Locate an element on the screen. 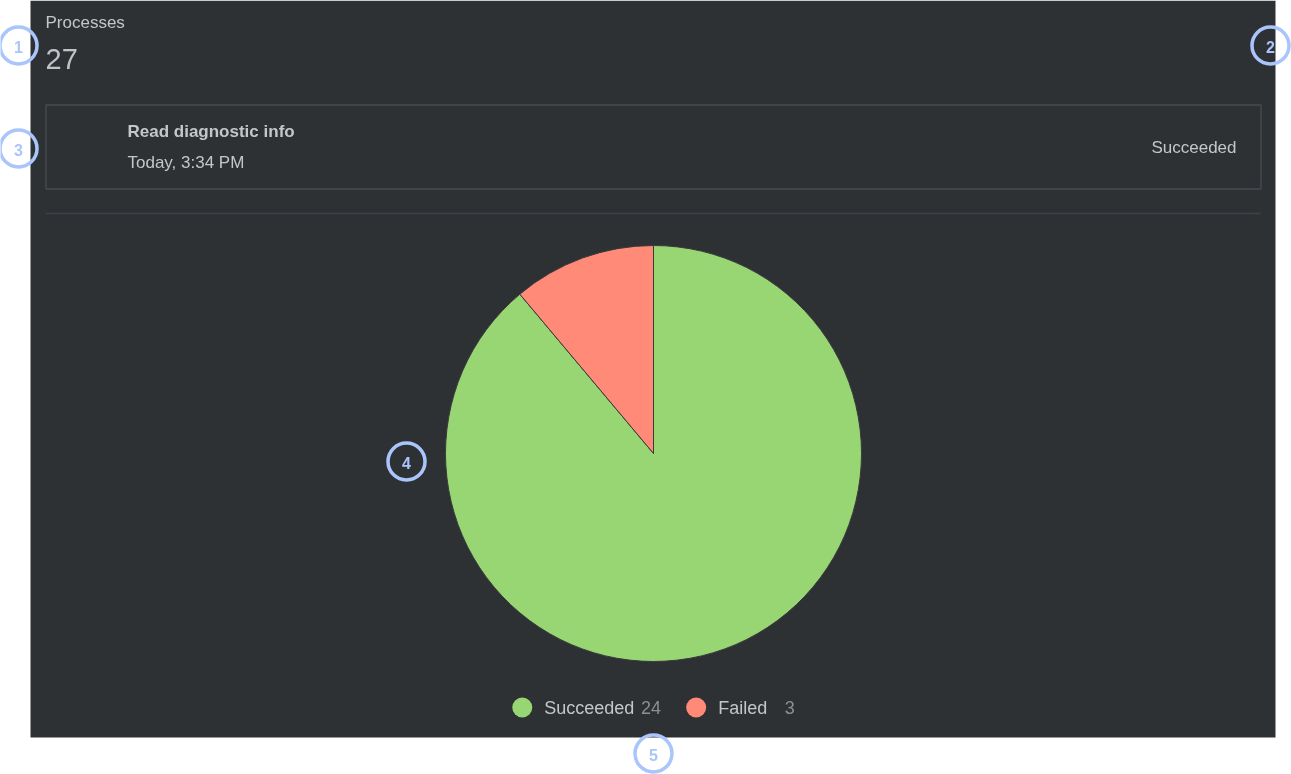  data-label: 3 is located at coordinates (789, 708).